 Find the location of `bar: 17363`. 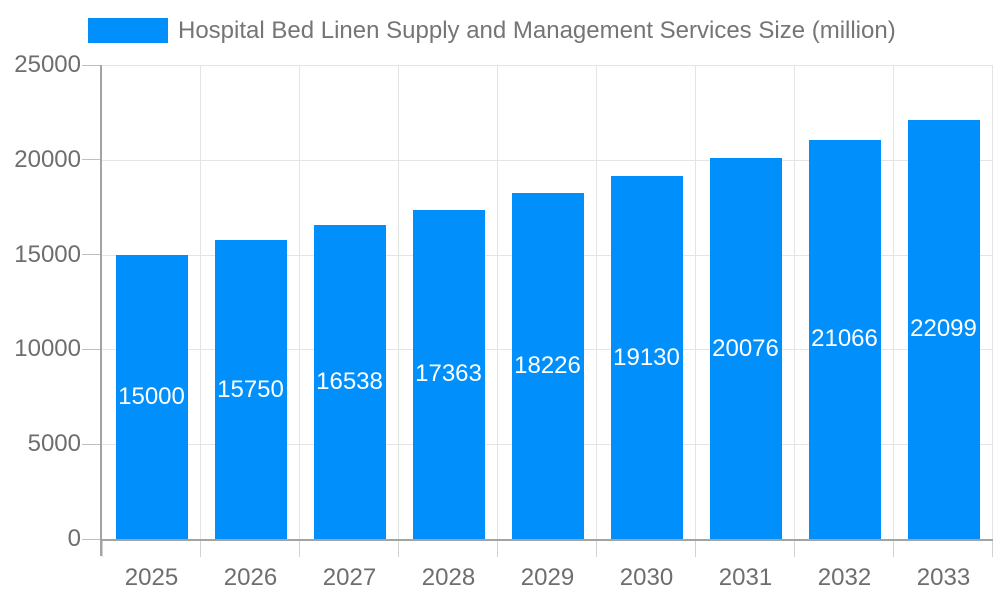

bar: 17363 is located at coordinates (448, 374).